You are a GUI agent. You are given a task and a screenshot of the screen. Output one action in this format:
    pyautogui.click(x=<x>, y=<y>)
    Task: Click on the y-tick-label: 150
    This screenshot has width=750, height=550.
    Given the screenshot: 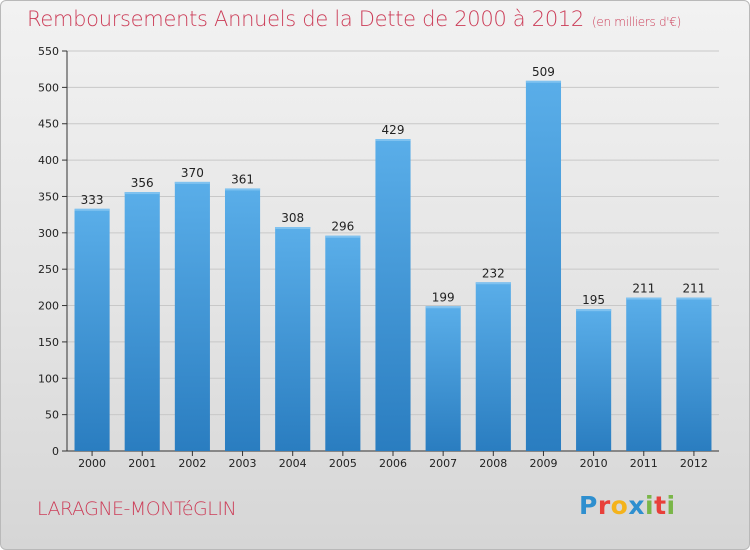 What is the action you would take?
    pyautogui.click(x=48, y=342)
    